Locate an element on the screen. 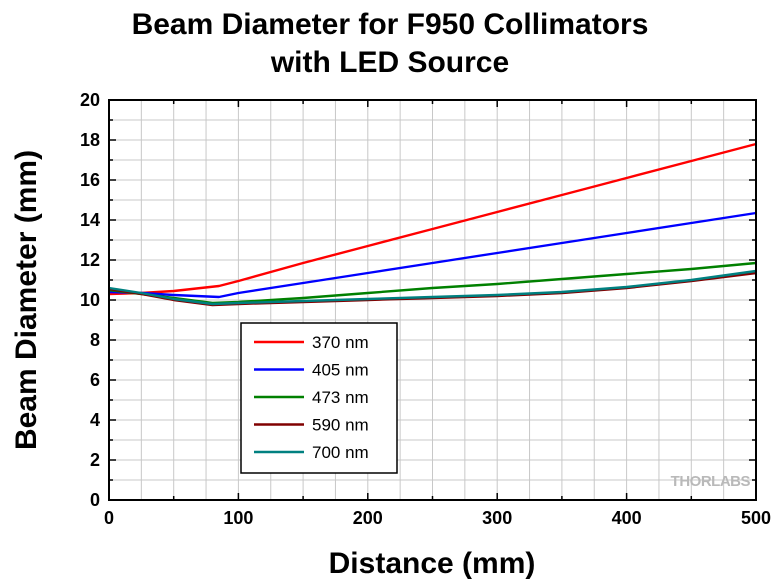 The width and height of the screenshot is (780, 584). y-tick-label: 6 is located at coordinates (95, 380).